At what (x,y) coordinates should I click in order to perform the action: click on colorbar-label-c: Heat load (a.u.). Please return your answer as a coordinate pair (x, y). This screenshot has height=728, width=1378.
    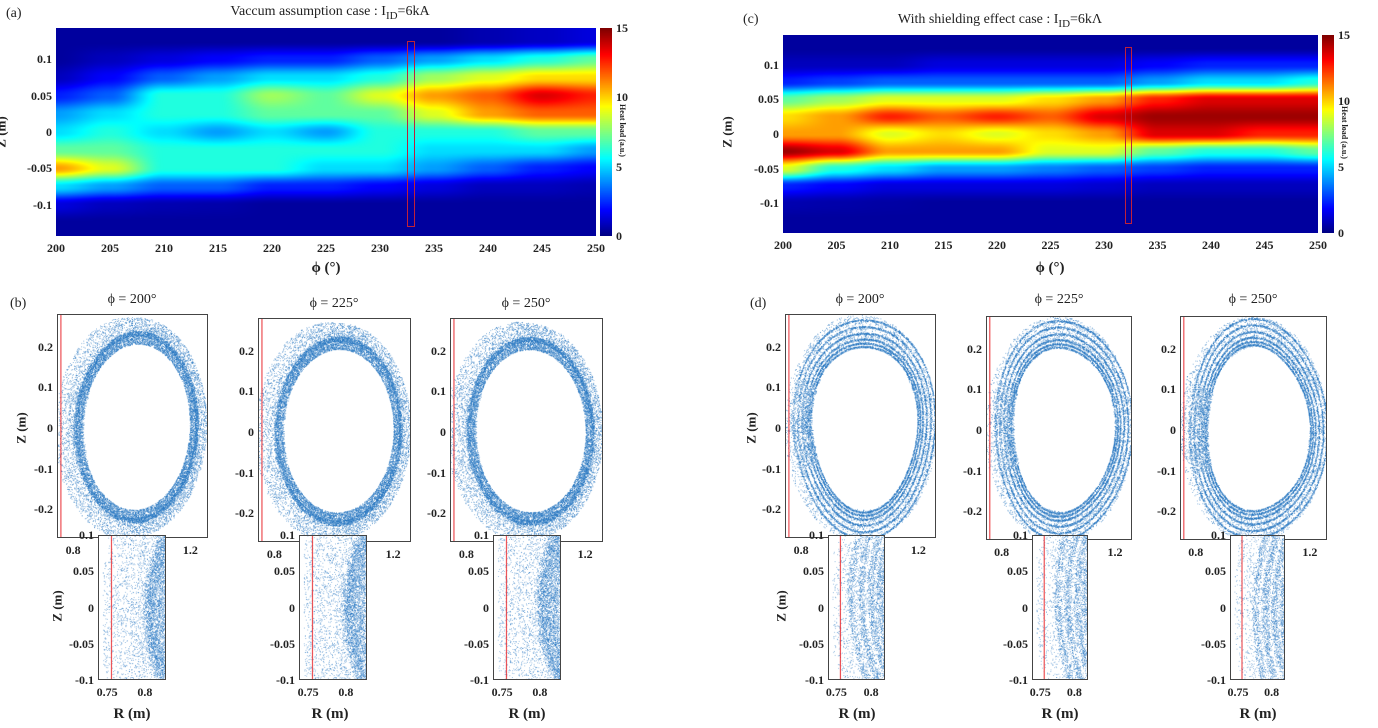
    Looking at the image, I should click on (1344, 132).